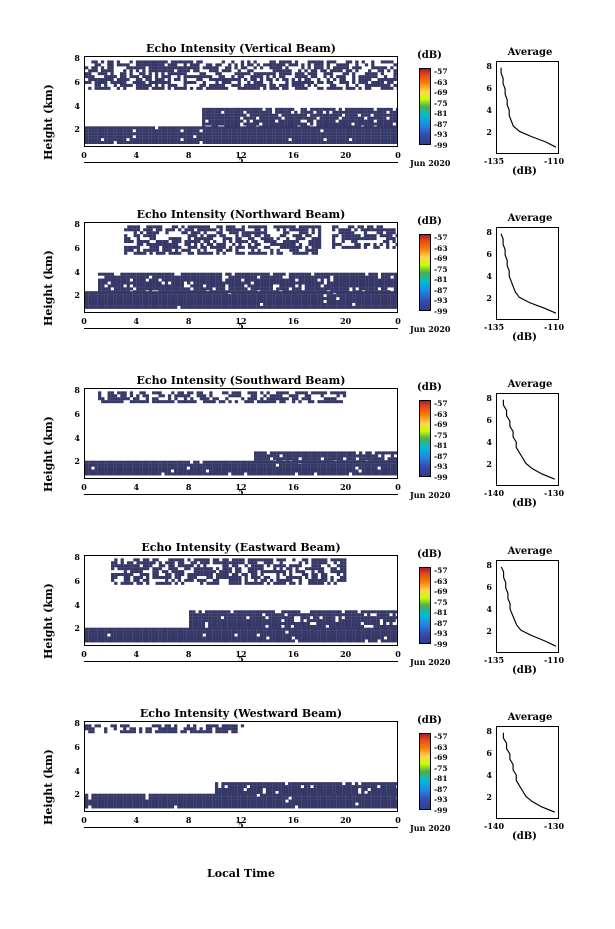 Image resolution: width=615 pixels, height=929 pixels. I want to click on y-tick-label: 2, so click(77, 295).